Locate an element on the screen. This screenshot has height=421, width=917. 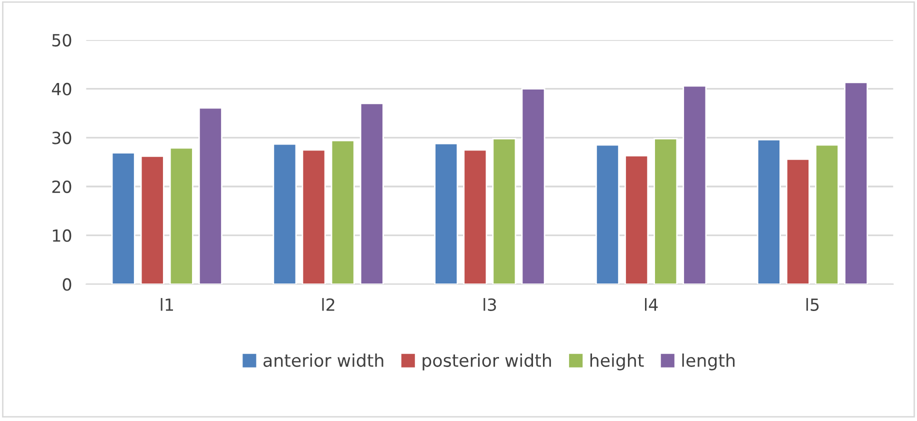
legend-label: length is located at coordinates (708, 362).